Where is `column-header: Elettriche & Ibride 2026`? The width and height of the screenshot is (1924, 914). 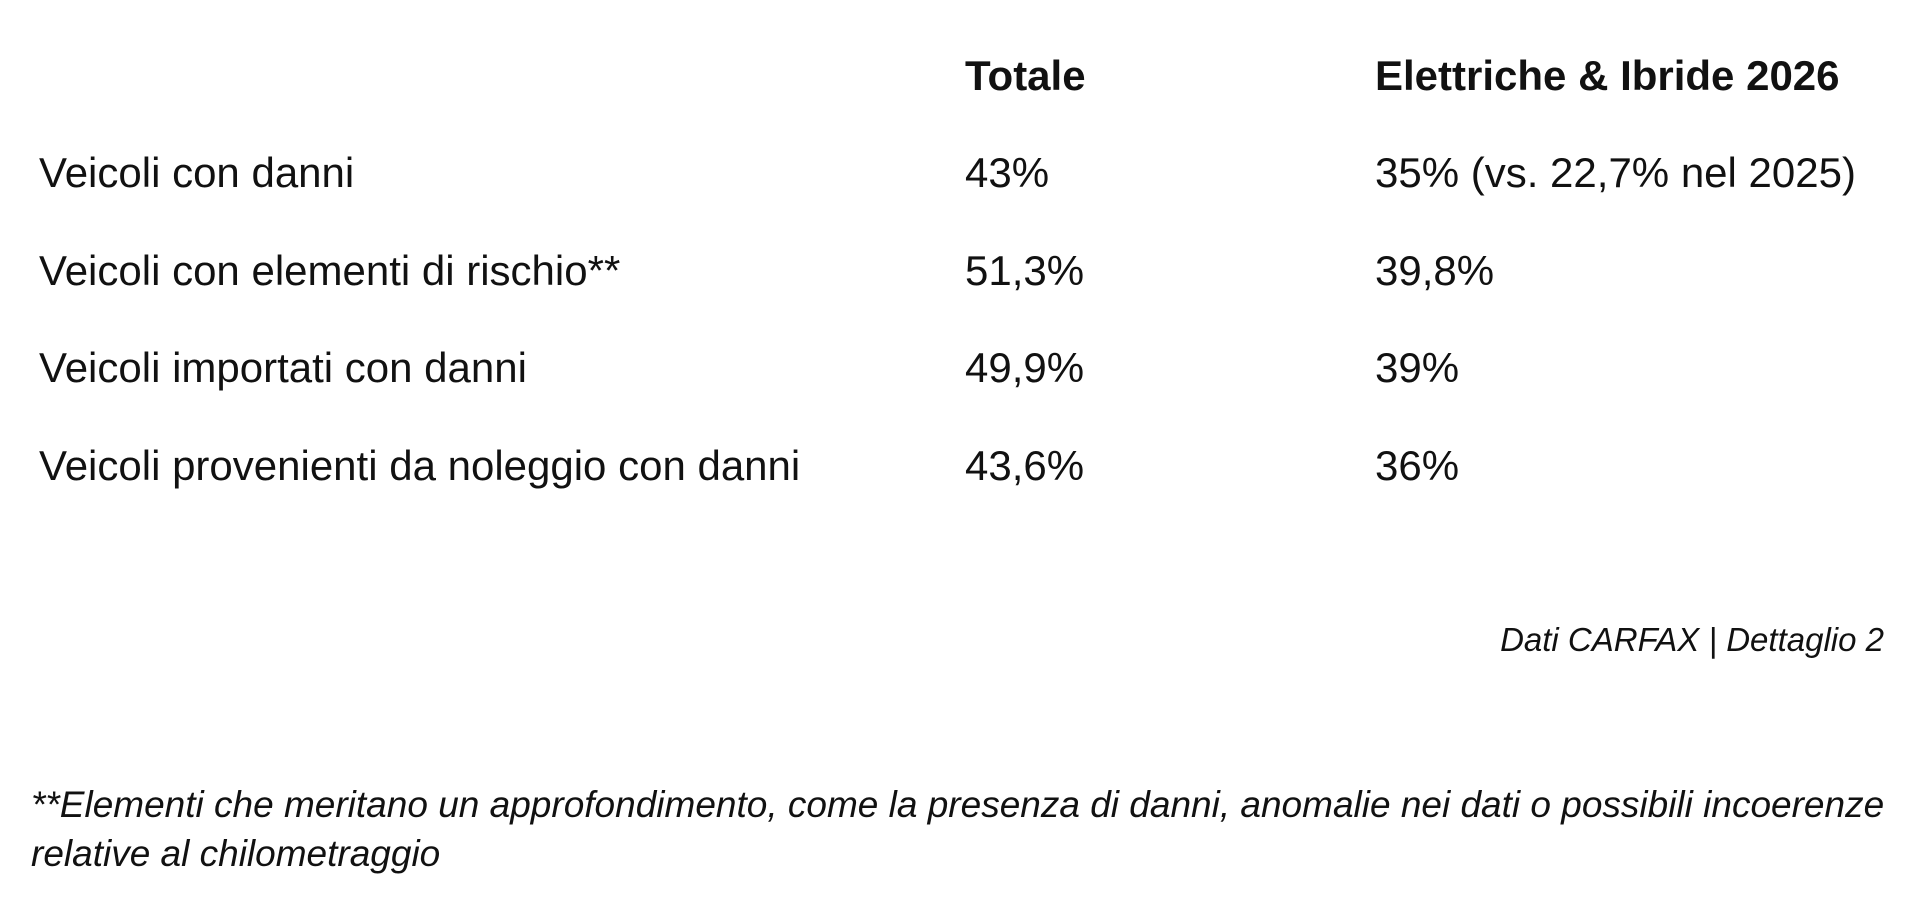
column-header: Elettriche & Ibride 2026 is located at coordinates (1607, 75).